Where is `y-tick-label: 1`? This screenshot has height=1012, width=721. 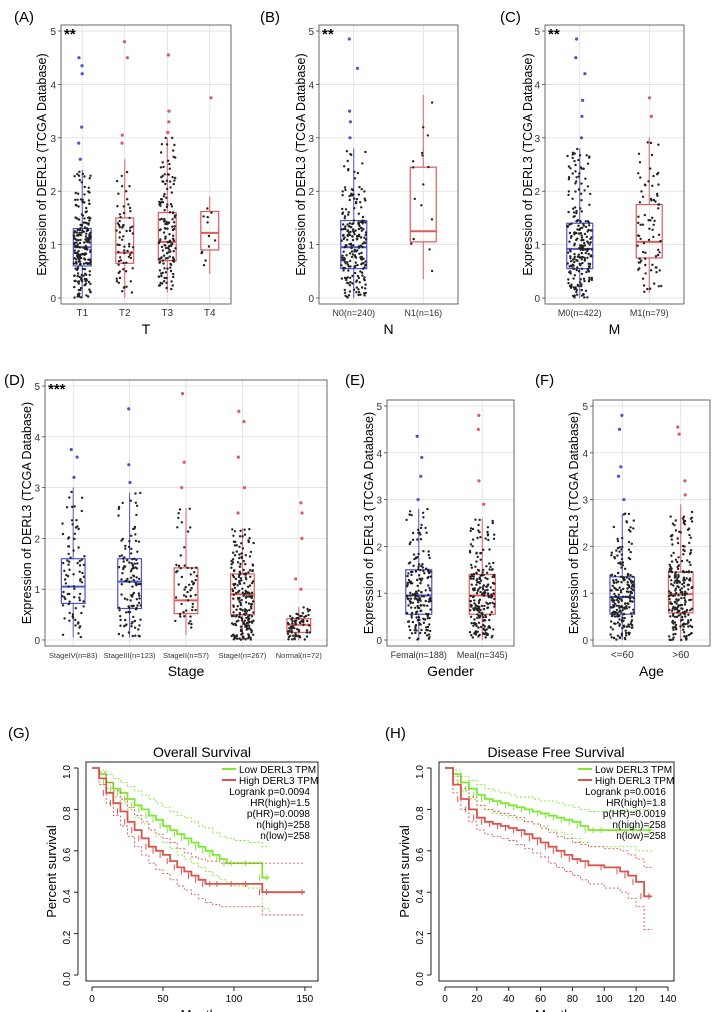 y-tick-label: 1 is located at coordinates (537, 246).